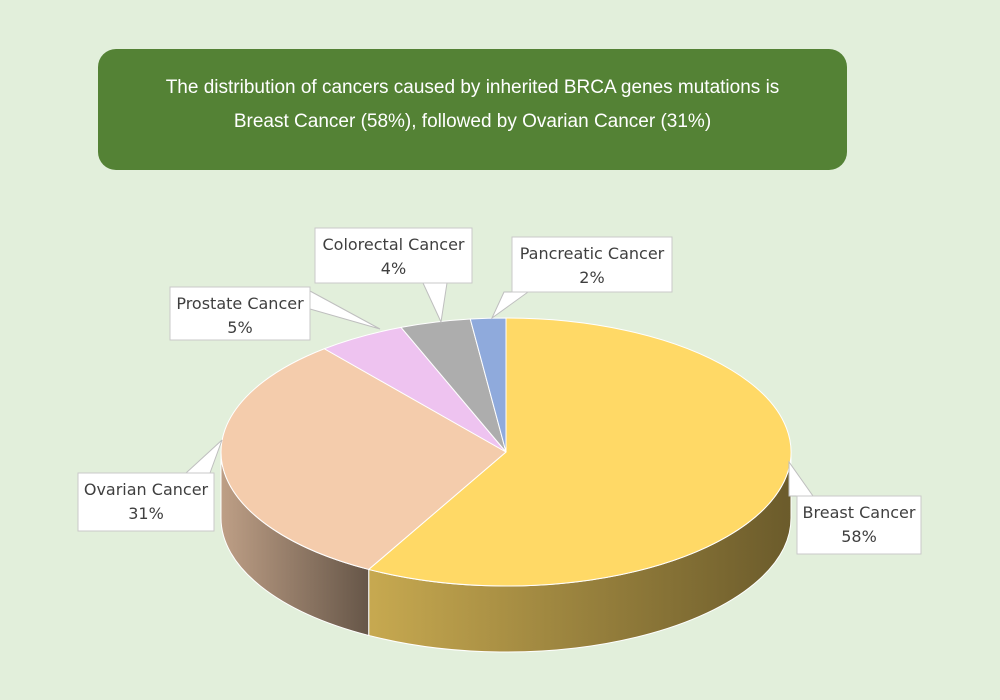 This screenshot has width=1000, height=700. I want to click on pie-slice-ovarian-cancer, so click(363, 459).